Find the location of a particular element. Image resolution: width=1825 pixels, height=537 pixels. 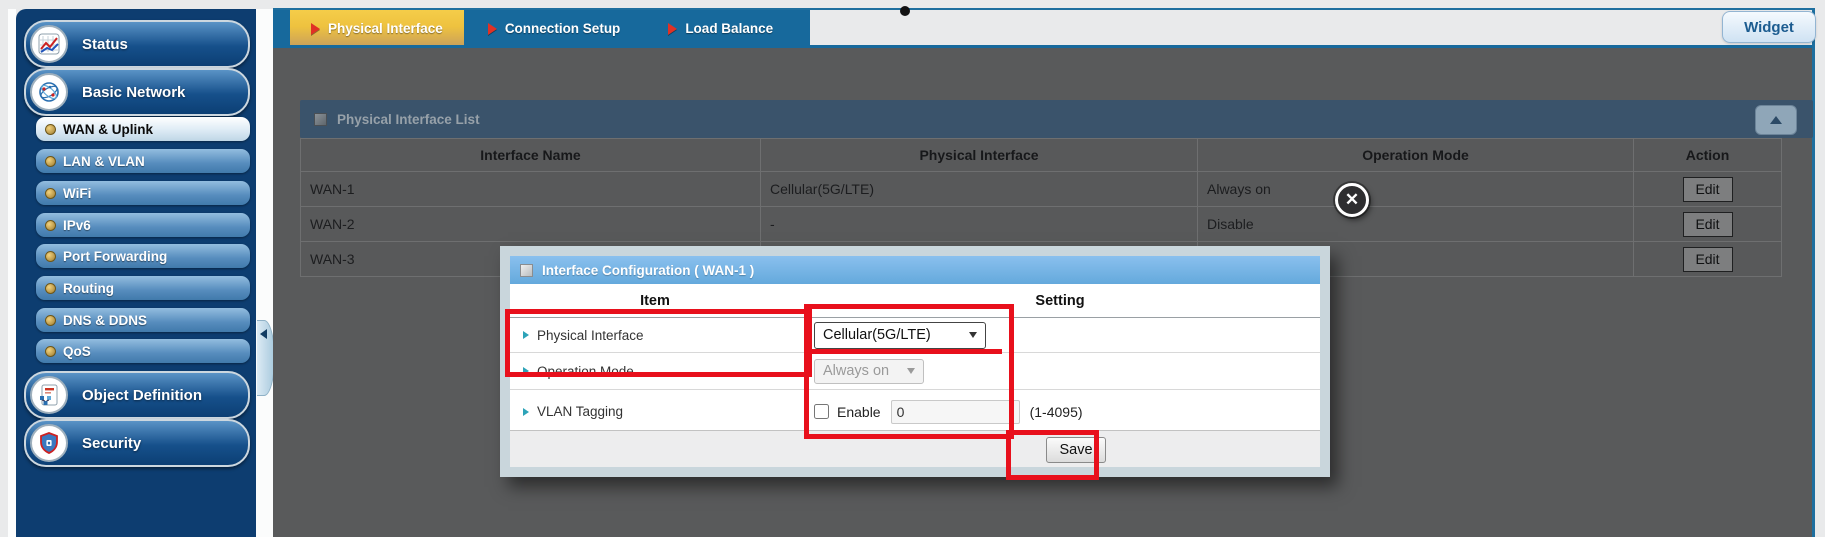

physical-interface-label: Physical Interface is located at coordinates (590, 335).